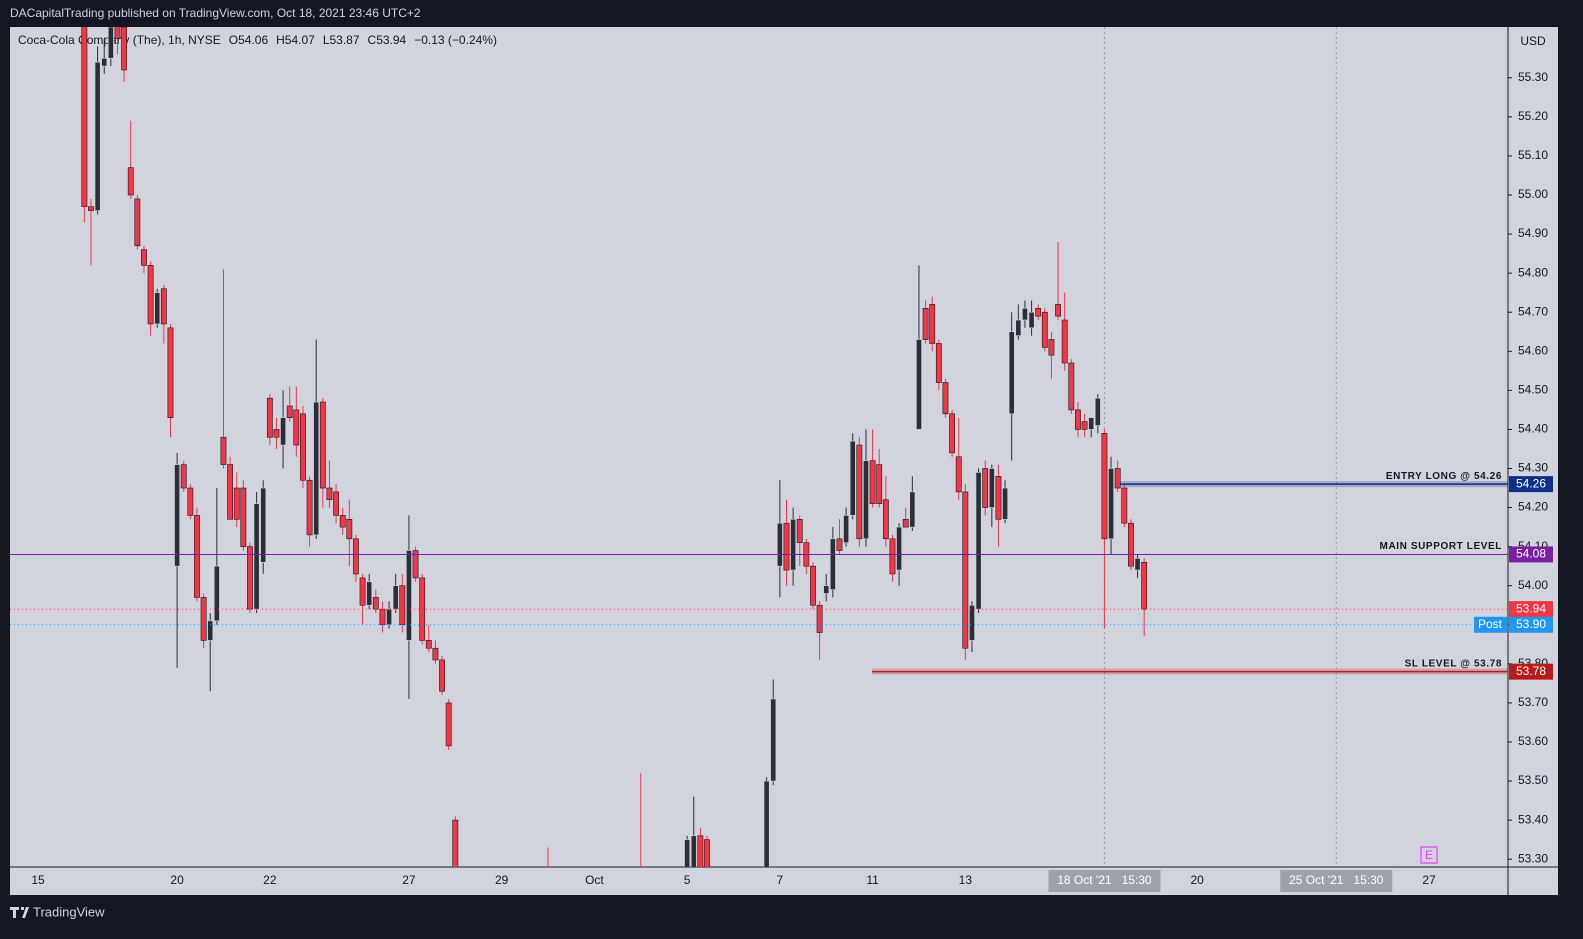 Image resolution: width=1583 pixels, height=939 pixels. What do you see at coordinates (1533, 429) in the screenshot?
I see `y-tick-label: 54.40` at bounding box center [1533, 429].